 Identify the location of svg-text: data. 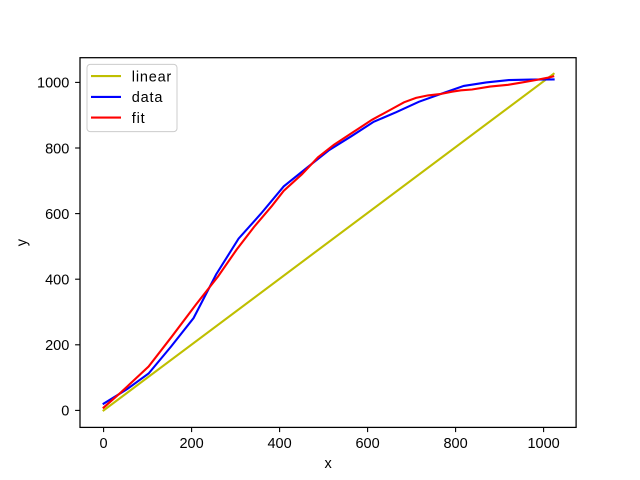
(148, 98).